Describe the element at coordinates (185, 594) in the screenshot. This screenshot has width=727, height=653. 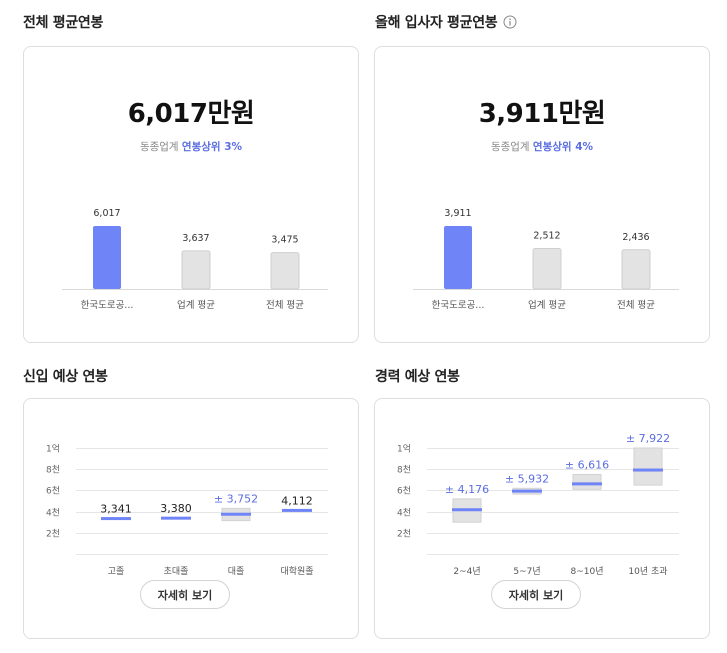
I see `entry-detail-button: 자세히 보기` at that location.